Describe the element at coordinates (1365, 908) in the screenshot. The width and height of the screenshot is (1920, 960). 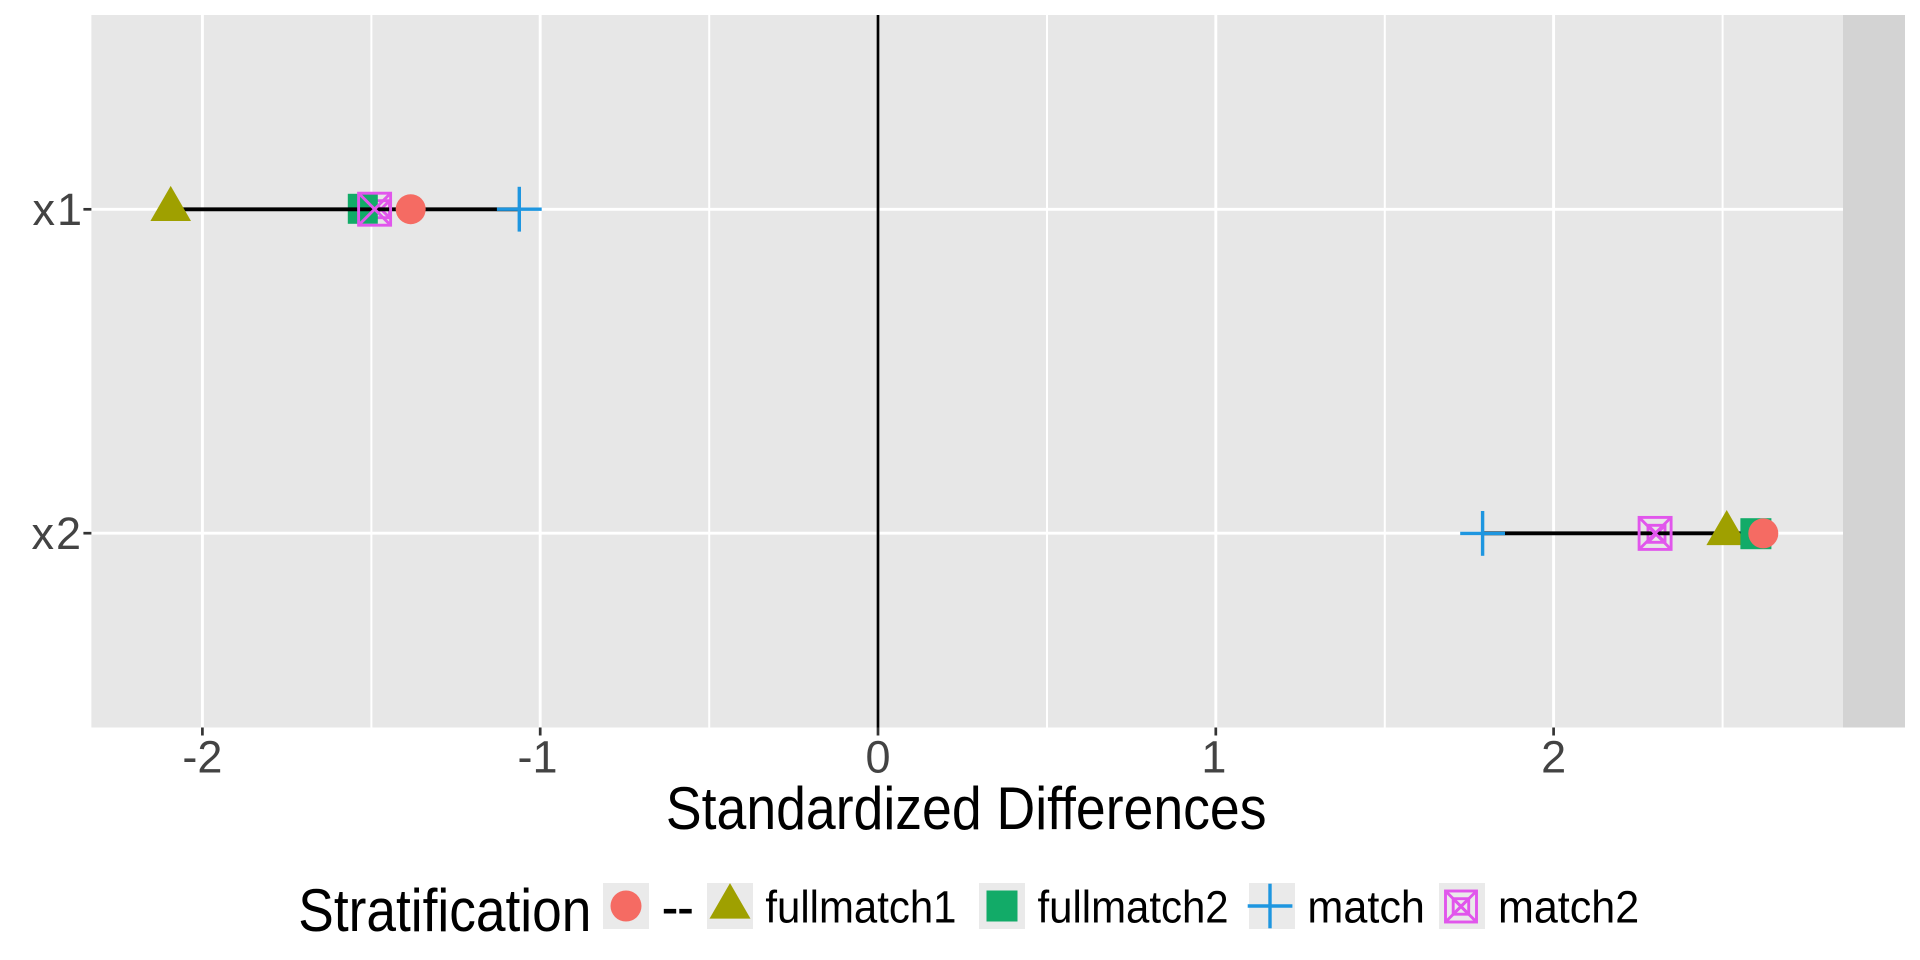
I see `svg-text: match` at that location.